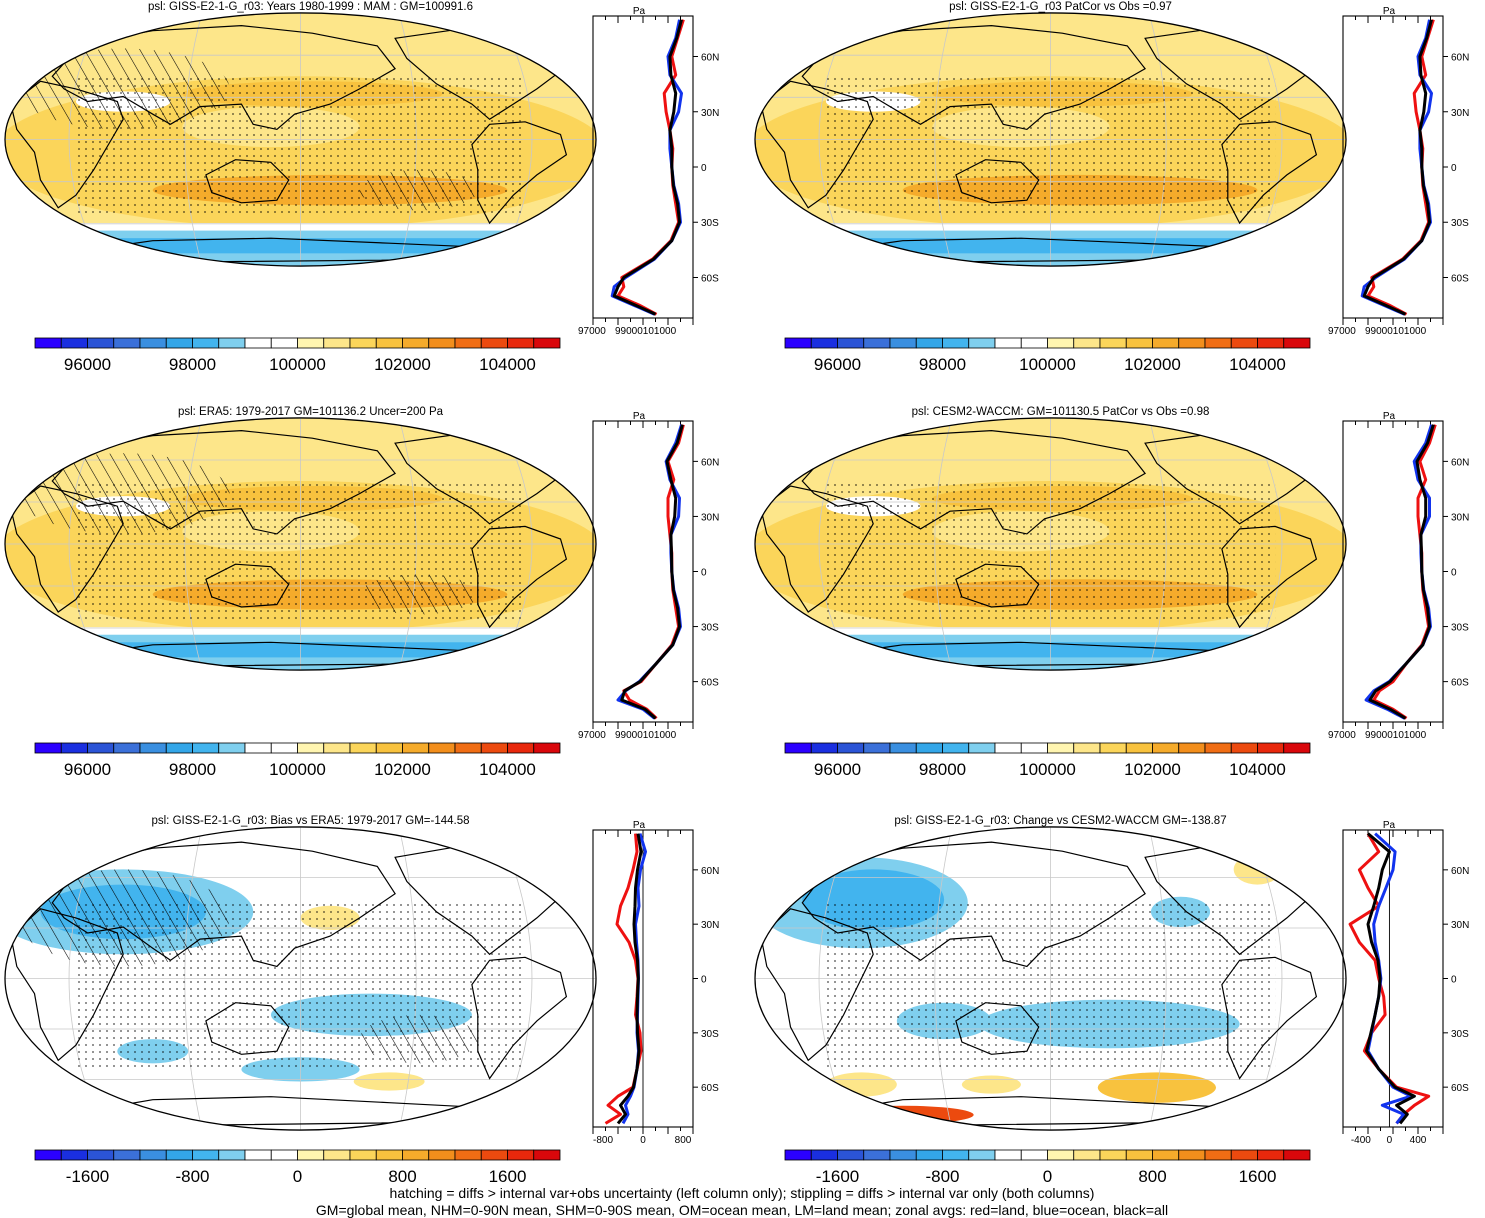 The height and width of the screenshot is (1218, 1485). What do you see at coordinates (192, 1176) in the screenshot?
I see `colorbar-label: -800` at bounding box center [192, 1176].